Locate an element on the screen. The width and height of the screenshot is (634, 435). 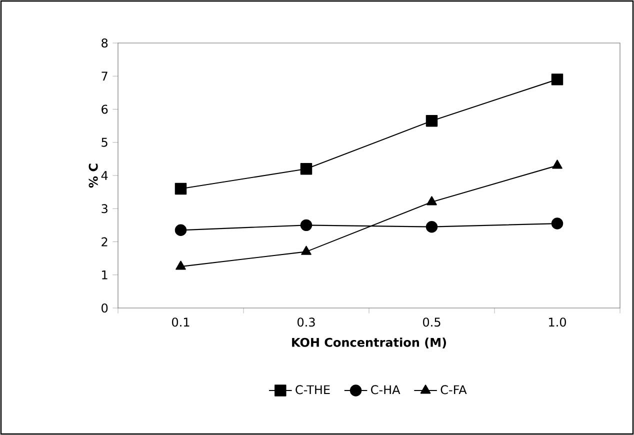
legend-label: C-THE is located at coordinates (313, 389).